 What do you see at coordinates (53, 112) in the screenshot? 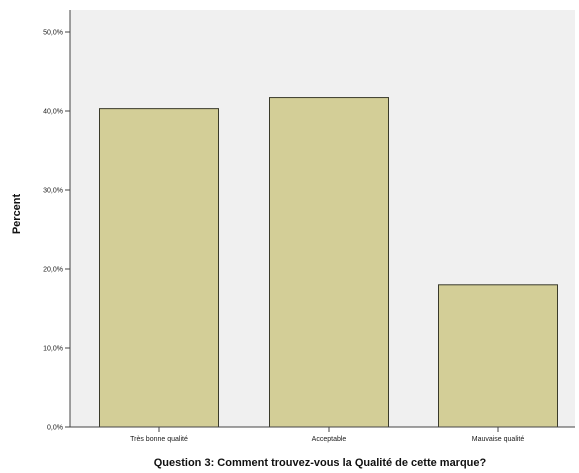
I see `y-tick-label: 40,0%` at bounding box center [53, 112].